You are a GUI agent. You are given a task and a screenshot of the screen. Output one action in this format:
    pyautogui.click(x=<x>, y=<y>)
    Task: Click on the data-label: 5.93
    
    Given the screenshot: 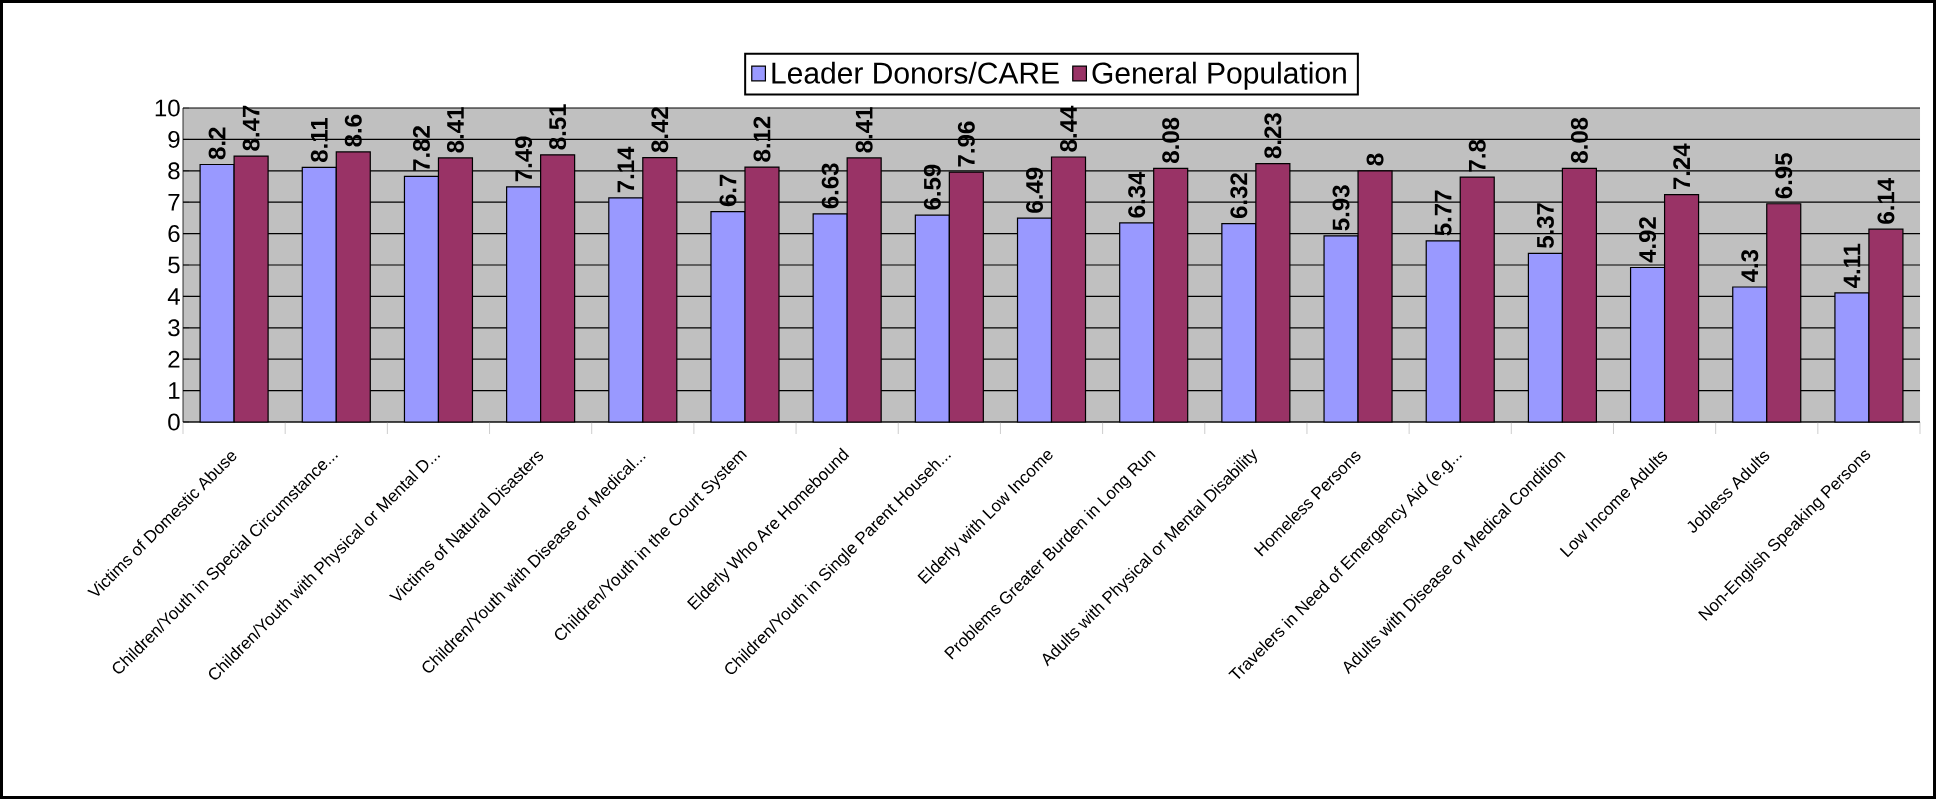 What is the action you would take?
    pyautogui.click(x=1341, y=208)
    